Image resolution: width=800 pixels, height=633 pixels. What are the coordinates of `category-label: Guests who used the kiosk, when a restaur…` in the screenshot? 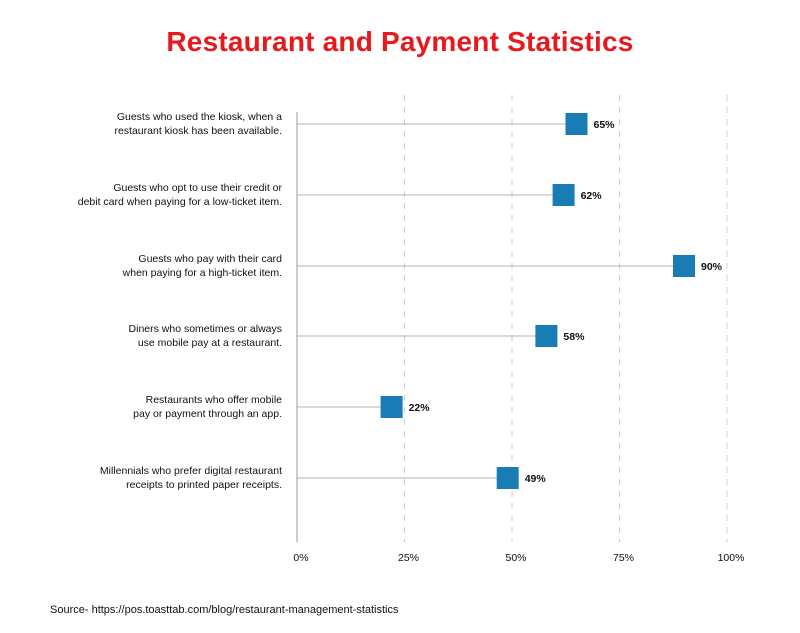 It's located at (198, 124).